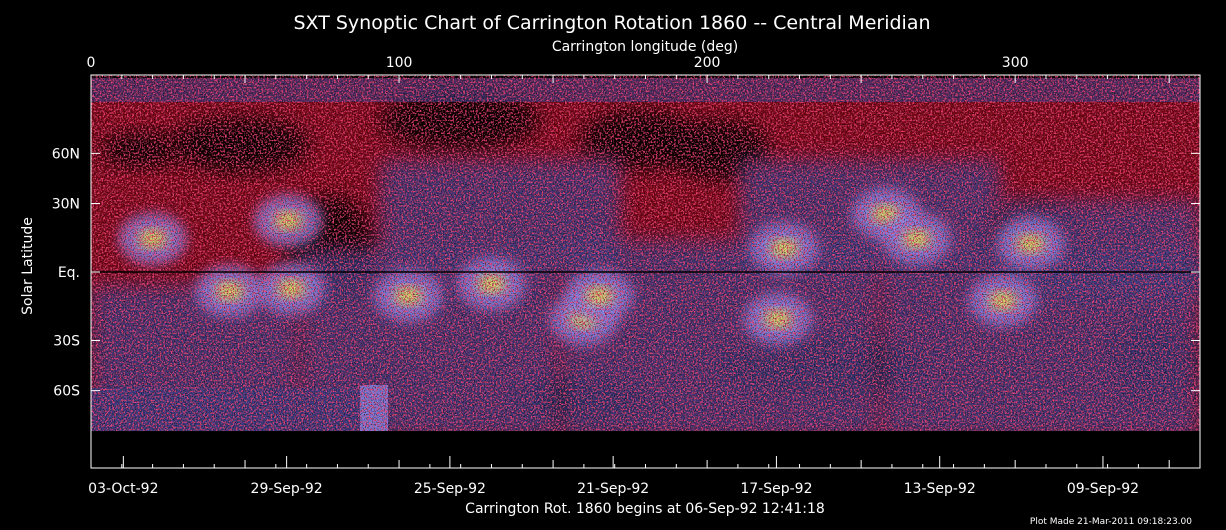  What do you see at coordinates (123, 489) in the screenshot?
I see `date-tick-label: 03-Oct-92` at bounding box center [123, 489].